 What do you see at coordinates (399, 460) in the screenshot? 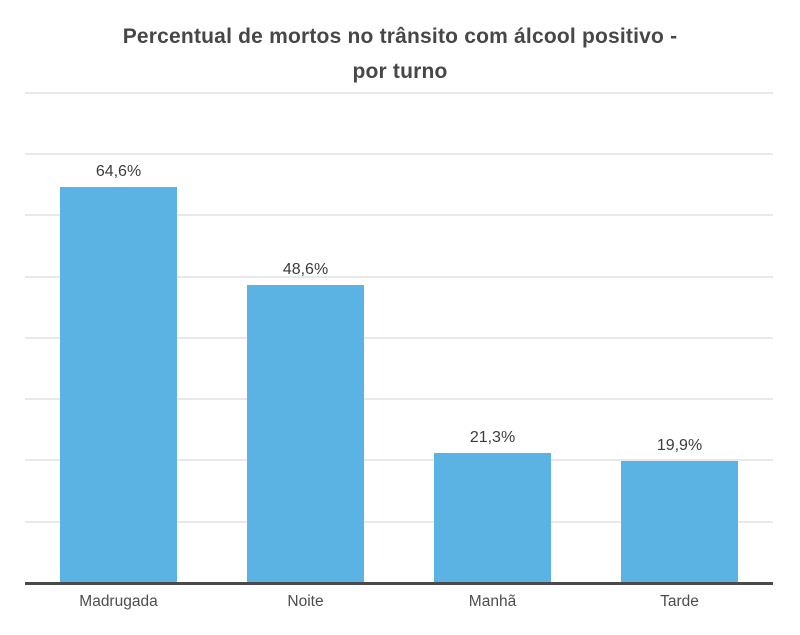
I see `gridline-20pct` at bounding box center [399, 460].